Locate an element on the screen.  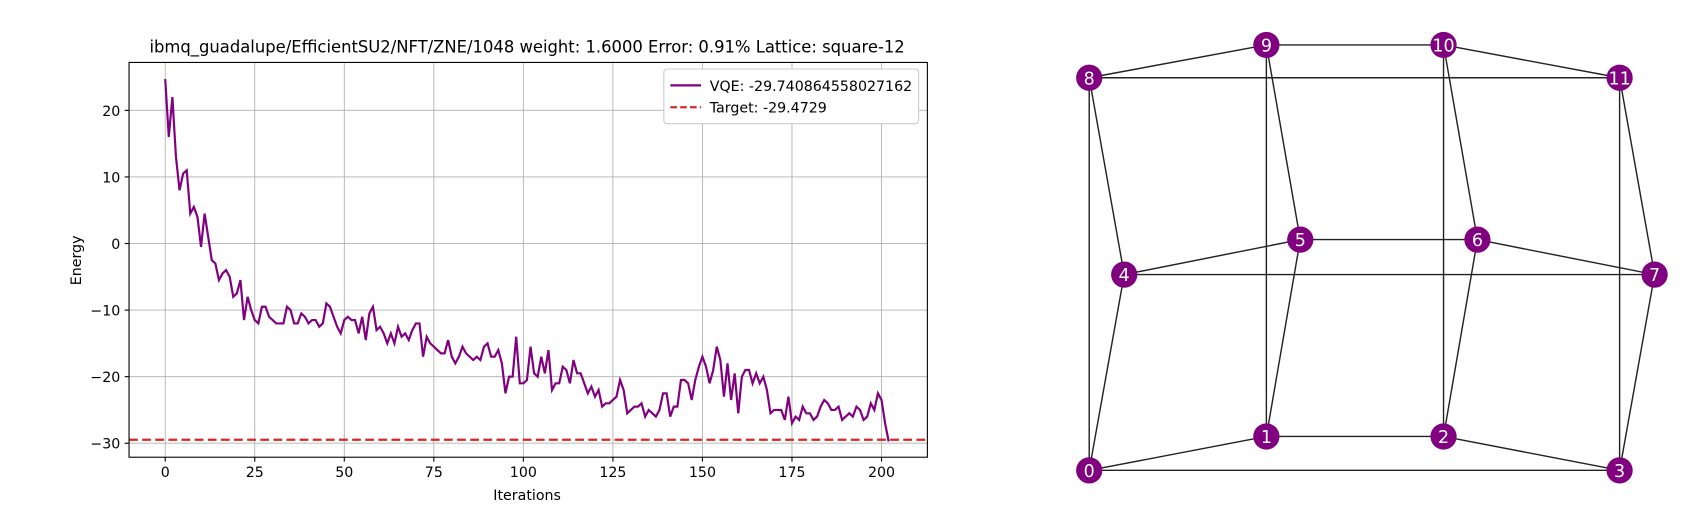
node-label: 7 is located at coordinates (1654, 276).